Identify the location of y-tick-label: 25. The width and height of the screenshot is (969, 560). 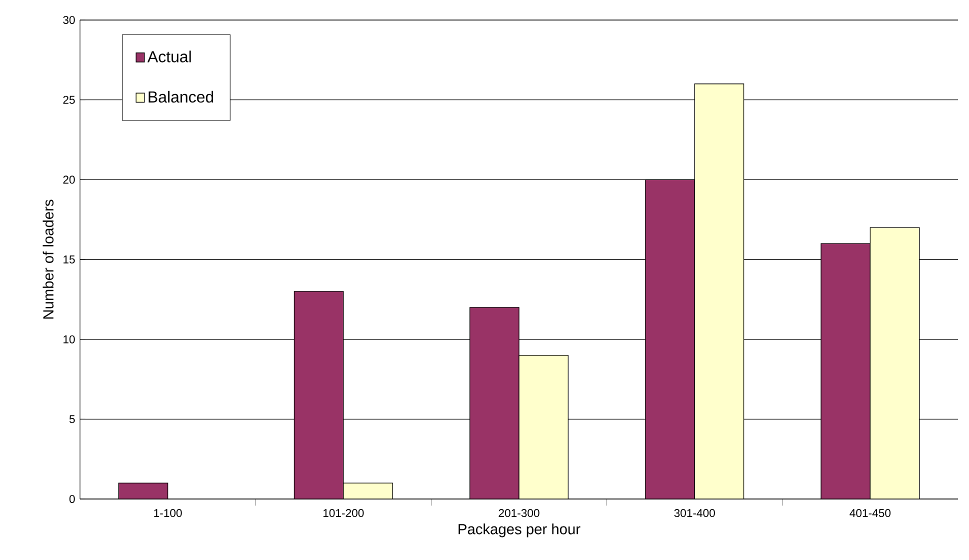
(69, 100).